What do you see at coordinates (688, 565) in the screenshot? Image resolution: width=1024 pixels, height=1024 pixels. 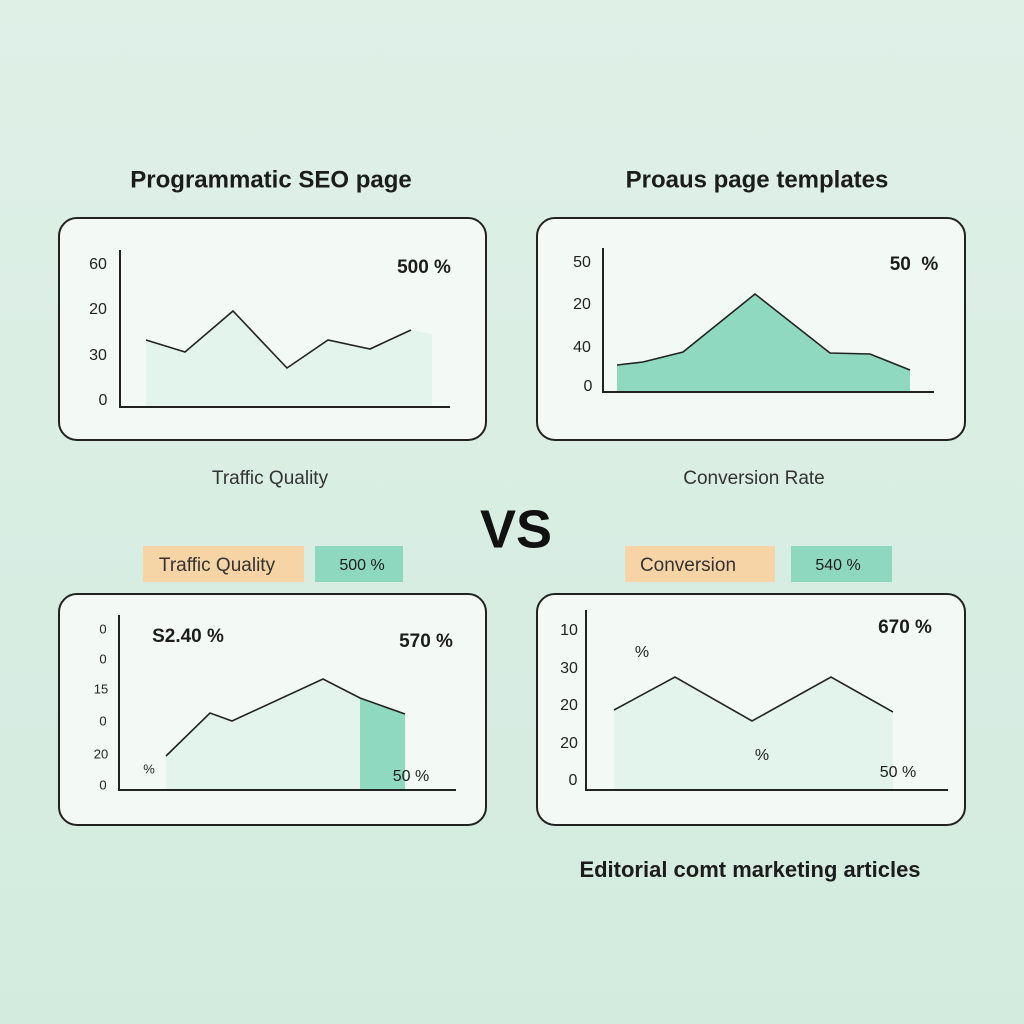 I see `tag-label: Conversion` at bounding box center [688, 565].